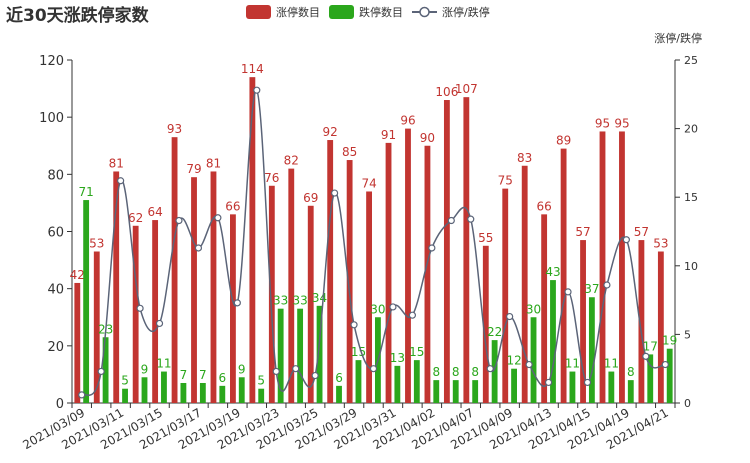  What do you see at coordinates (494, 332) in the screenshot?
I see `data-label-down: 22` at bounding box center [494, 332].